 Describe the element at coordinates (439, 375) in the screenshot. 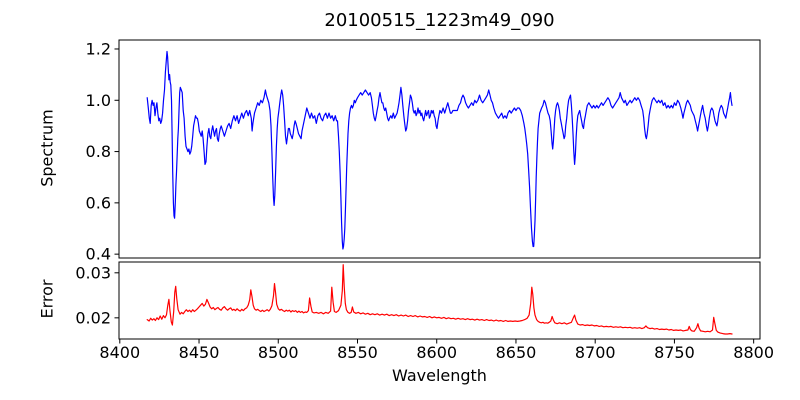

I see `wavelength-x-axis-label: Wavelength` at that location.